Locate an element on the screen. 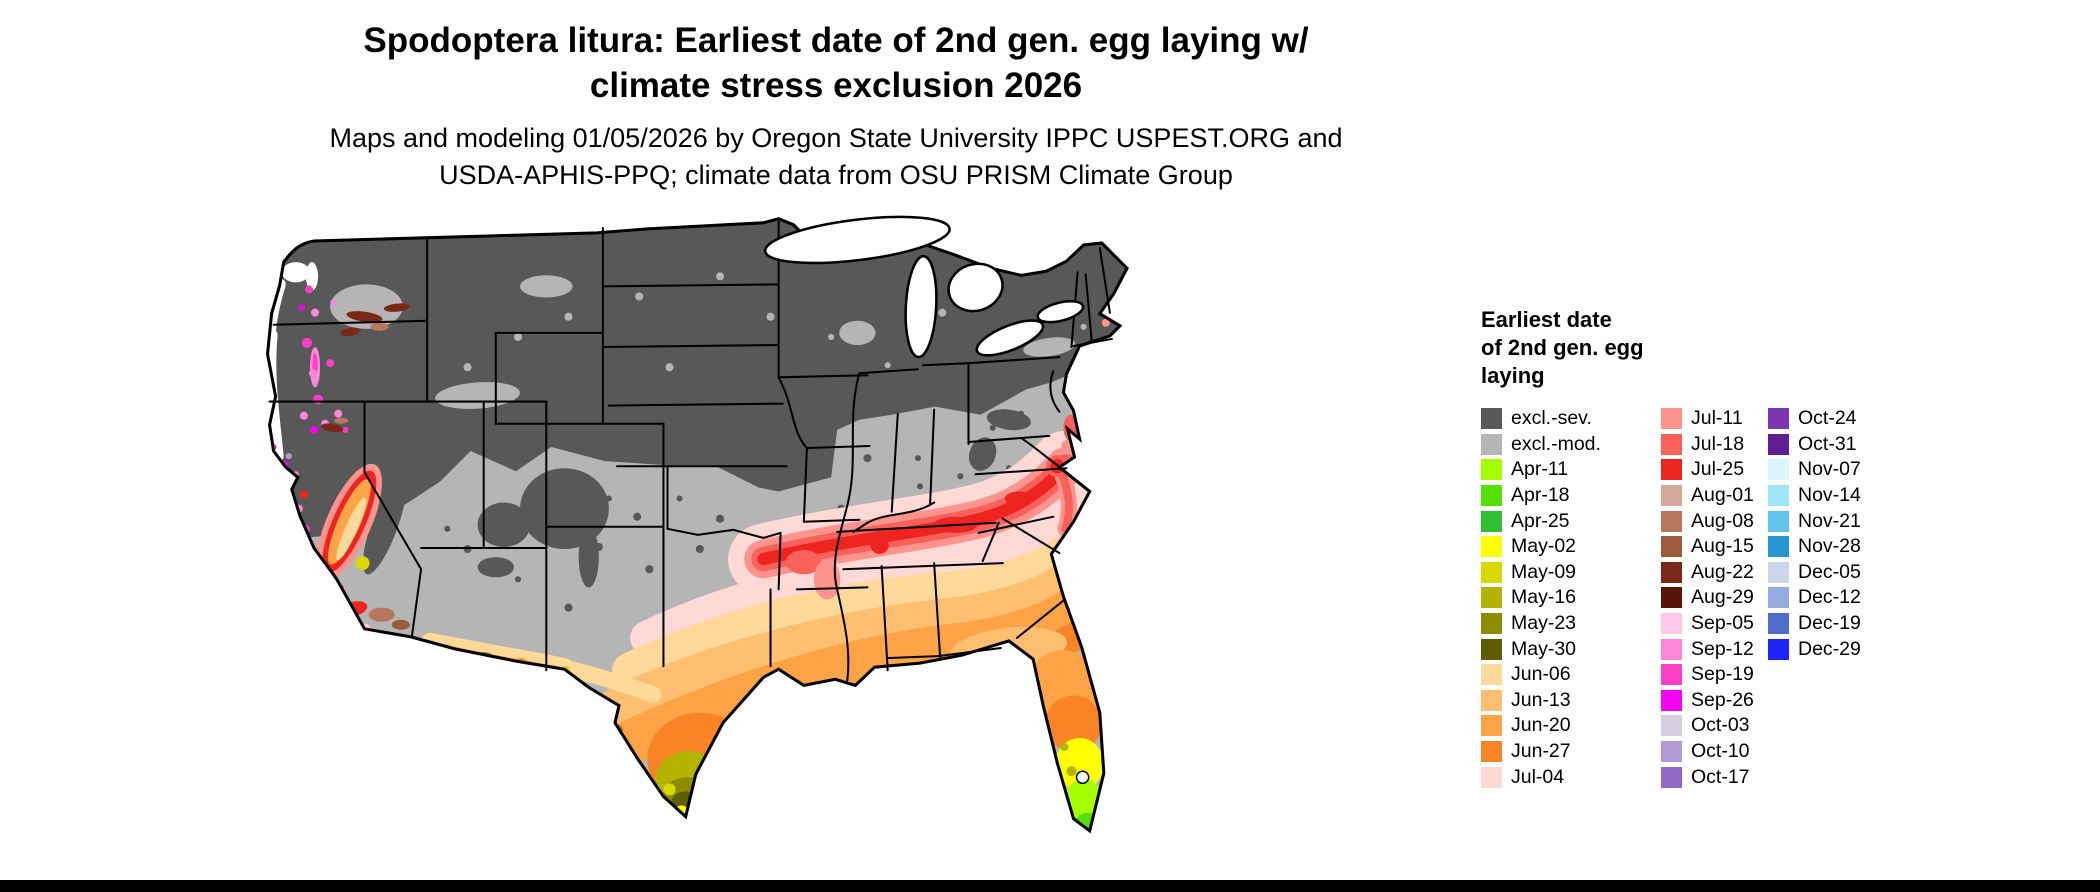 This screenshot has width=2100, height=892. legend-item-label: Sep-12 is located at coordinates (1722, 648).